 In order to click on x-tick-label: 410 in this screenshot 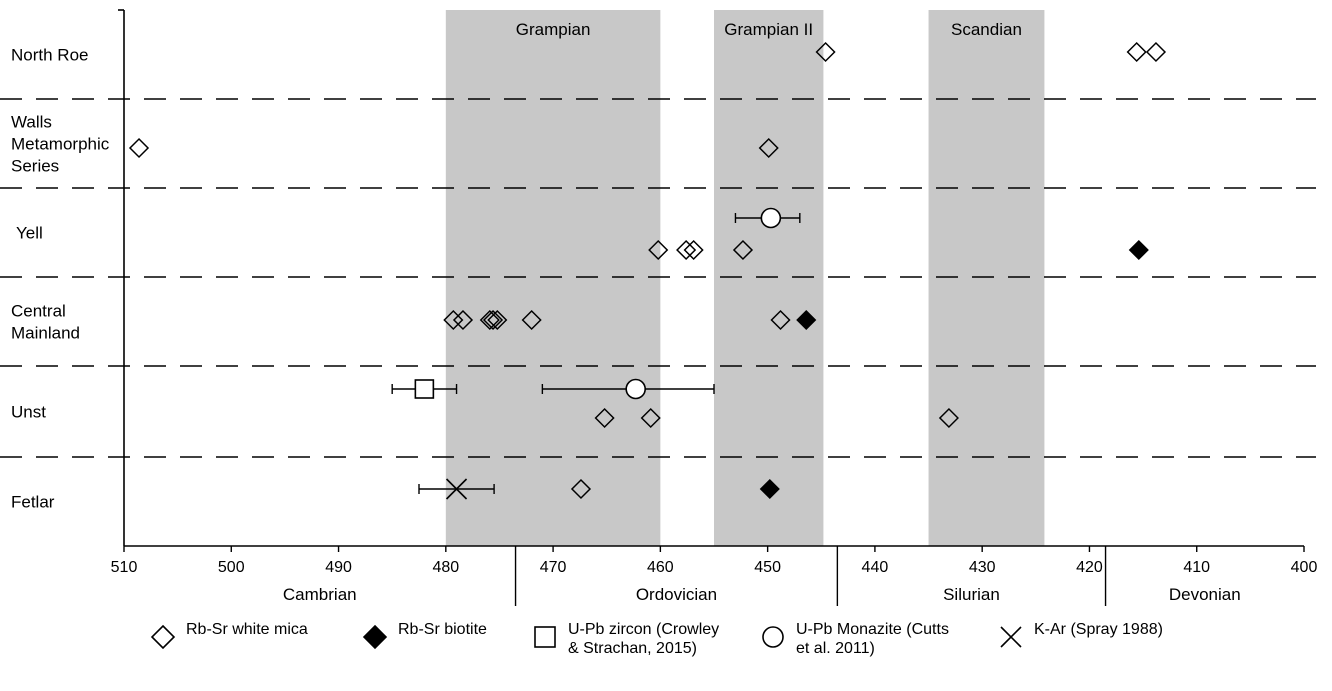, I will do `click(1196, 567)`.